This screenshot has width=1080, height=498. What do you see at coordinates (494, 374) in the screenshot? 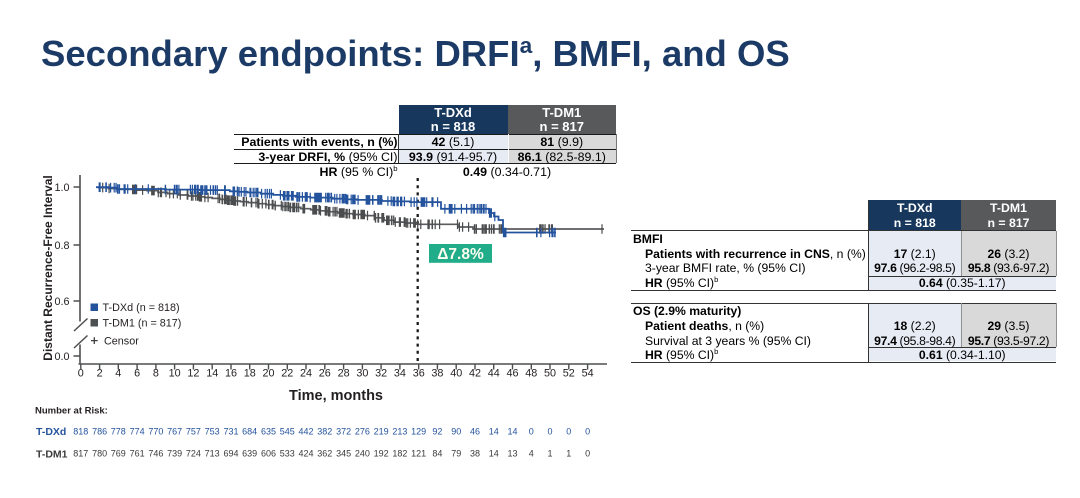
I see `svg-text: 44` at bounding box center [494, 374].